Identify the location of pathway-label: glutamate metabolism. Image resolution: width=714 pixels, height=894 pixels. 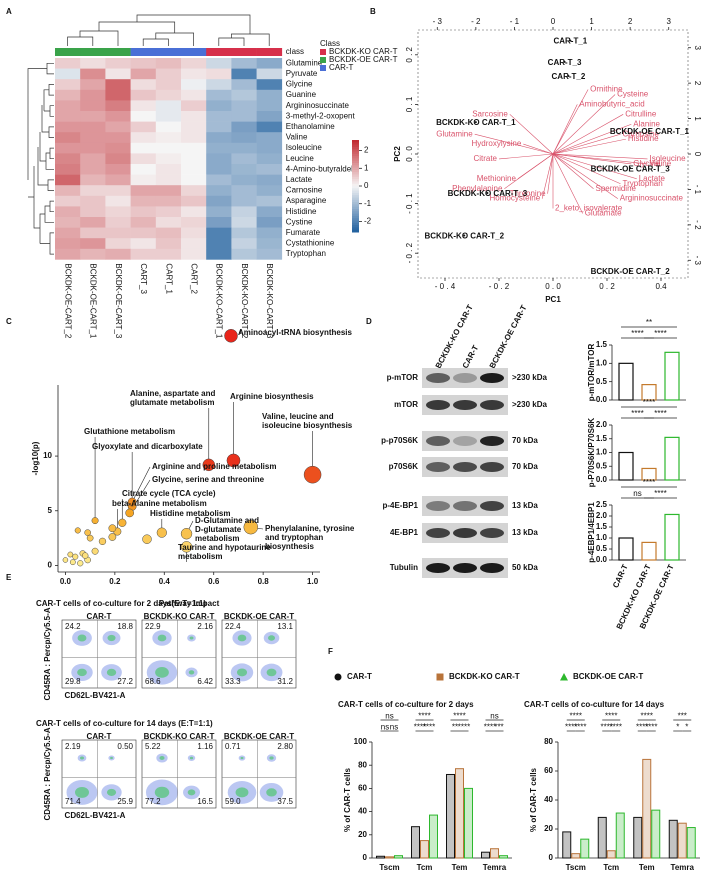
(172, 402).